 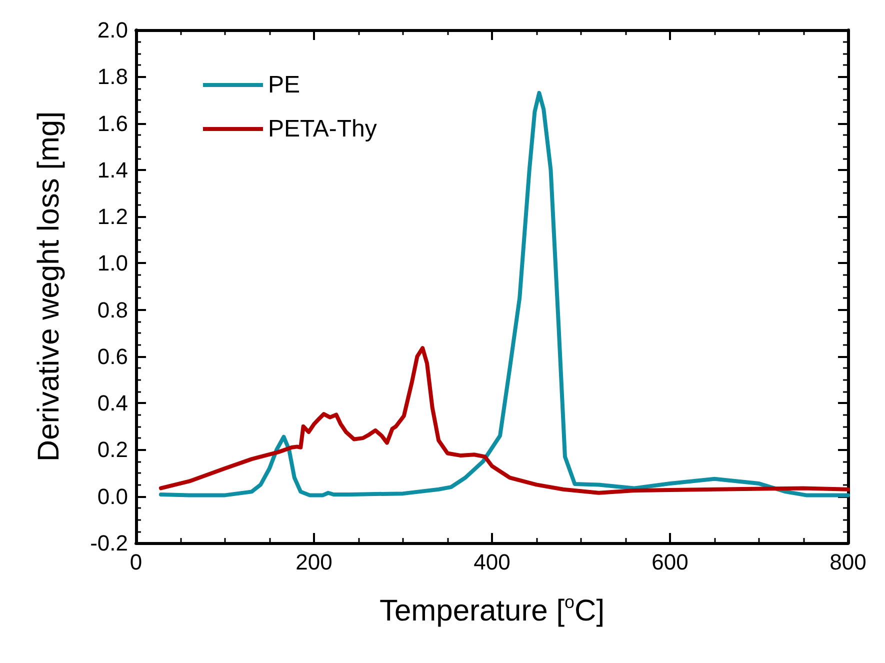 What do you see at coordinates (322, 129) in the screenshot?
I see `legend-label: PETA-Thy` at bounding box center [322, 129].